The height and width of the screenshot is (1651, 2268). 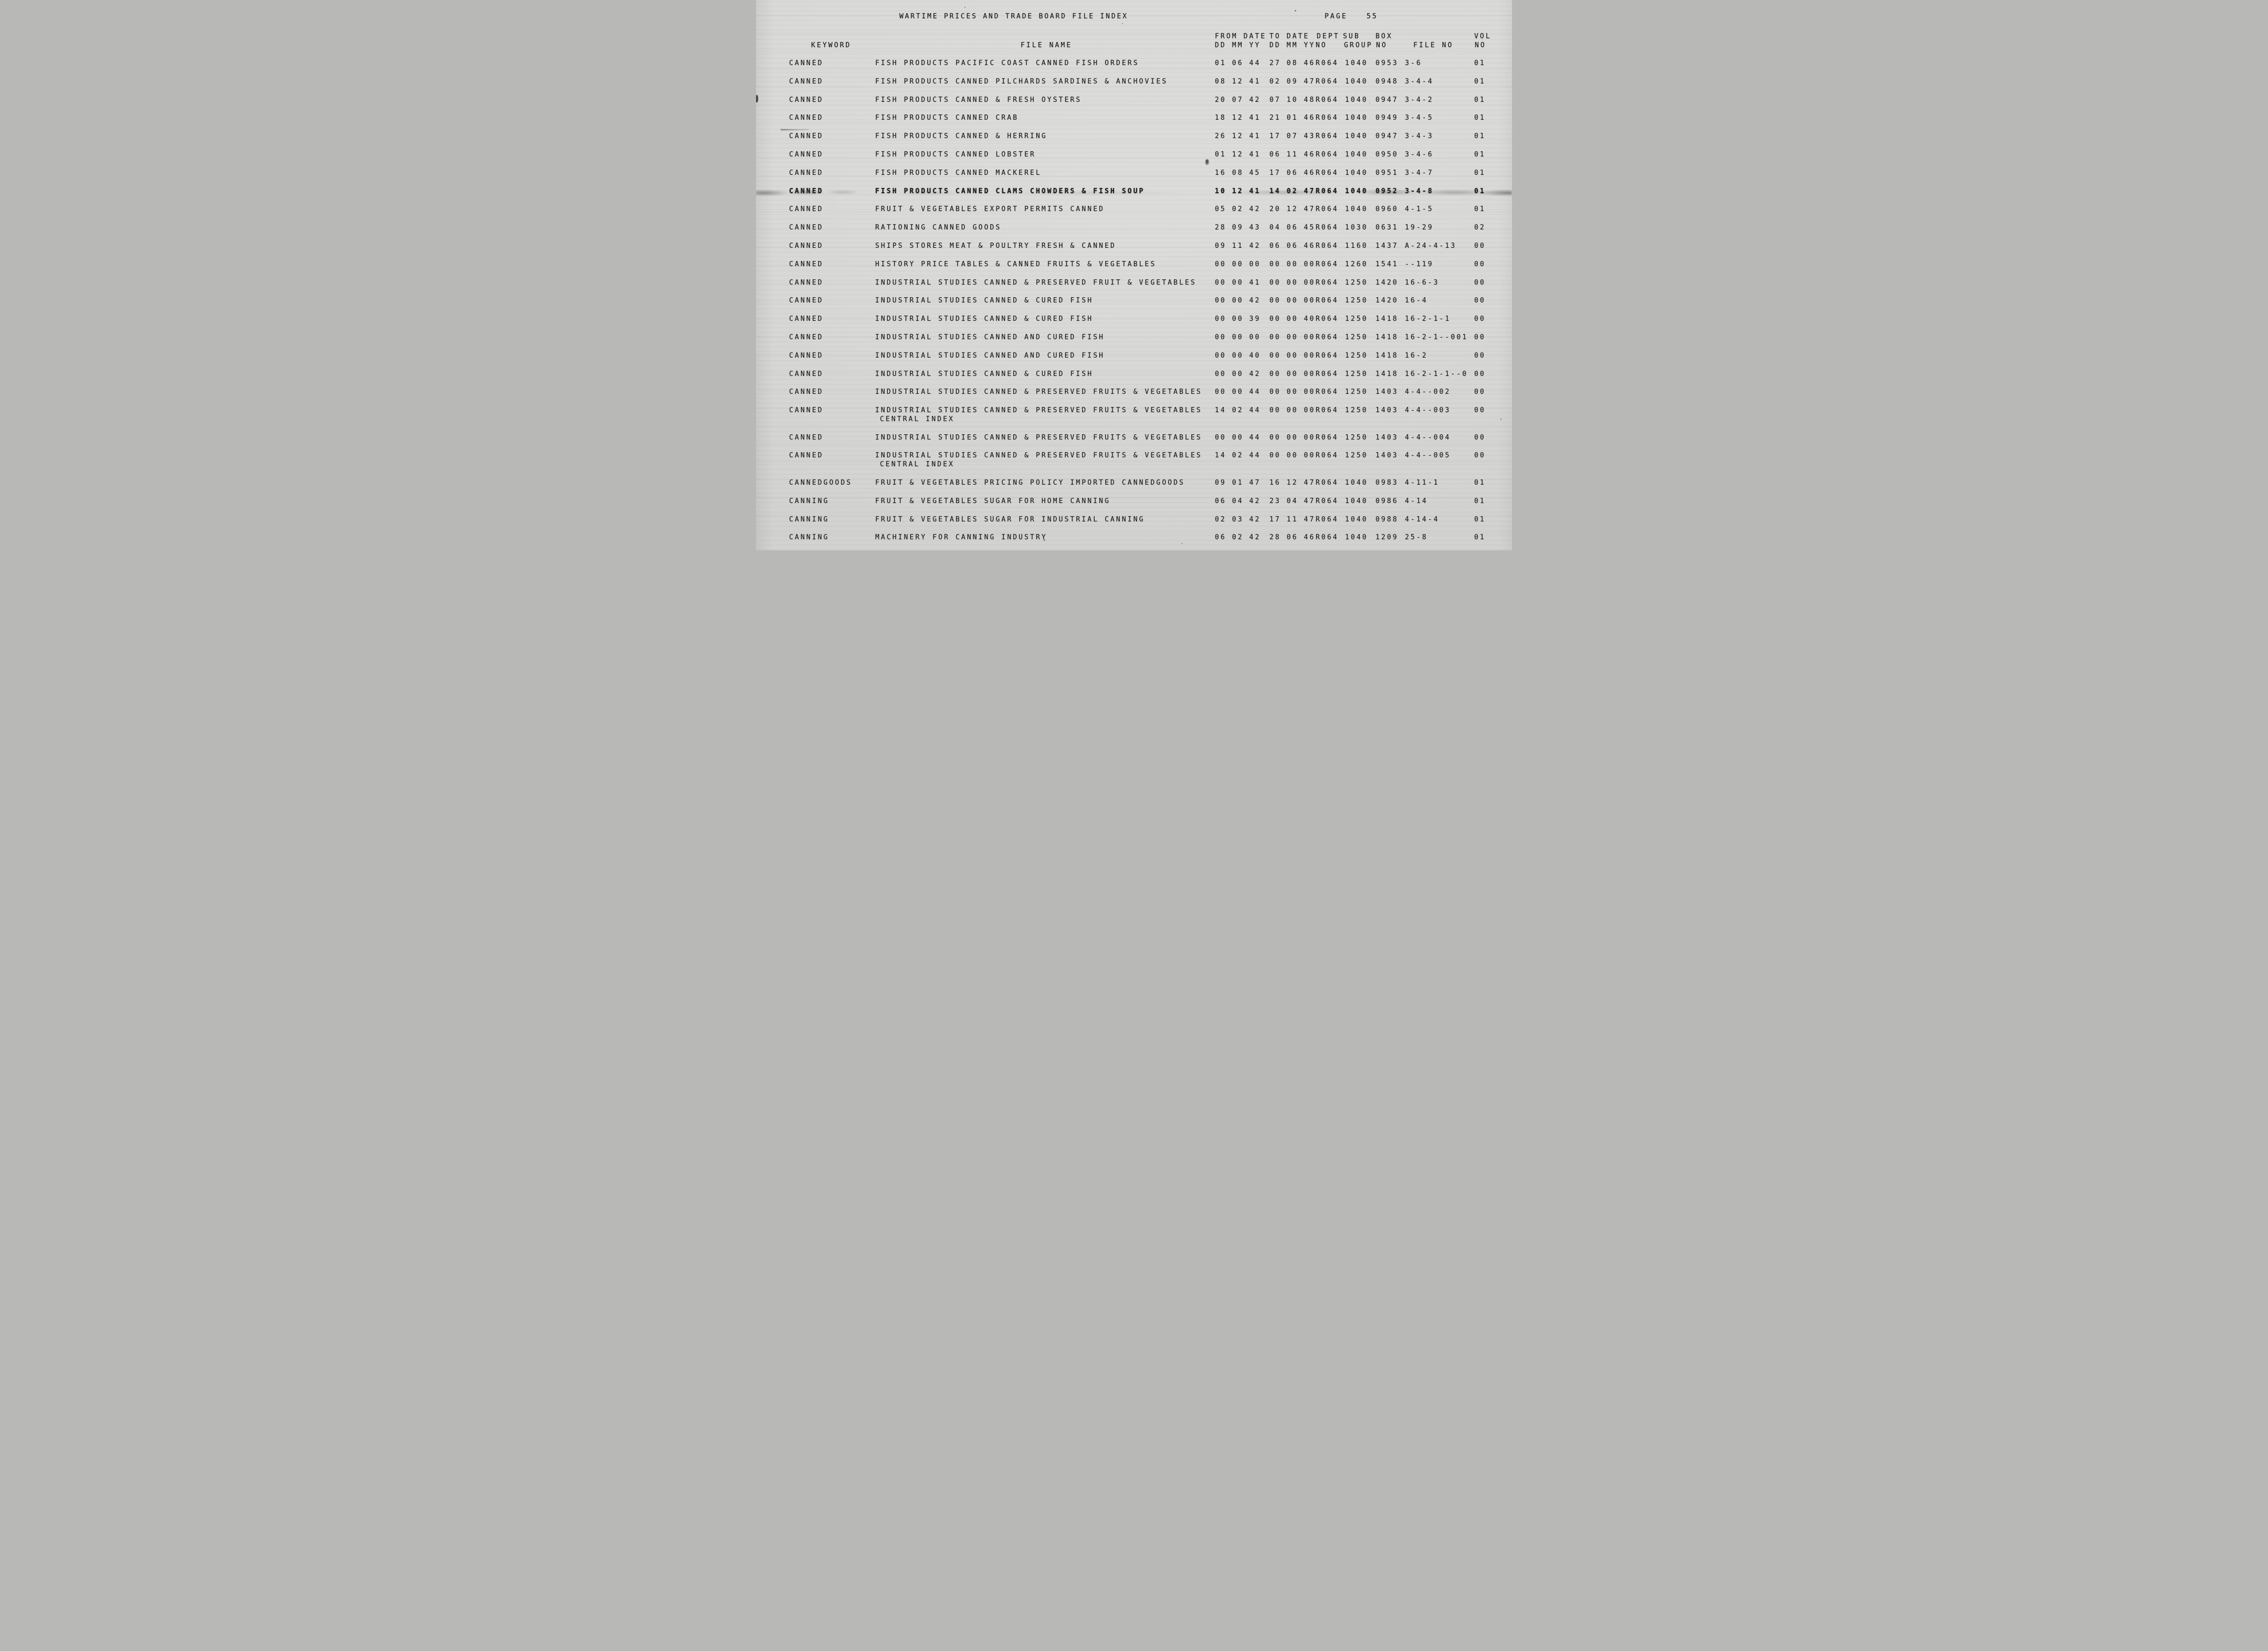 I want to click on cell-file-no: 25-8, so click(x=1416, y=537).